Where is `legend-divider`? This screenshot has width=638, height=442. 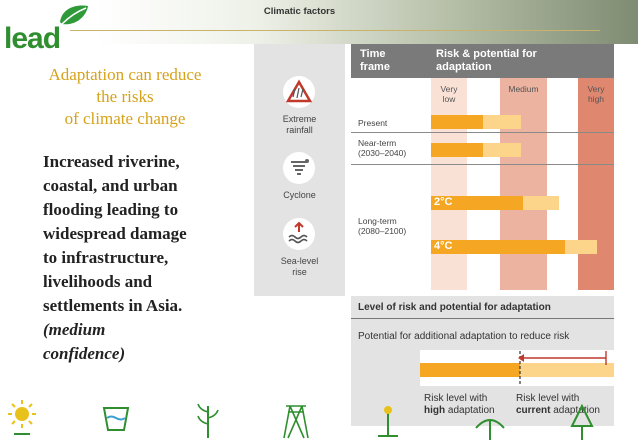
legend-divider is located at coordinates (482, 318).